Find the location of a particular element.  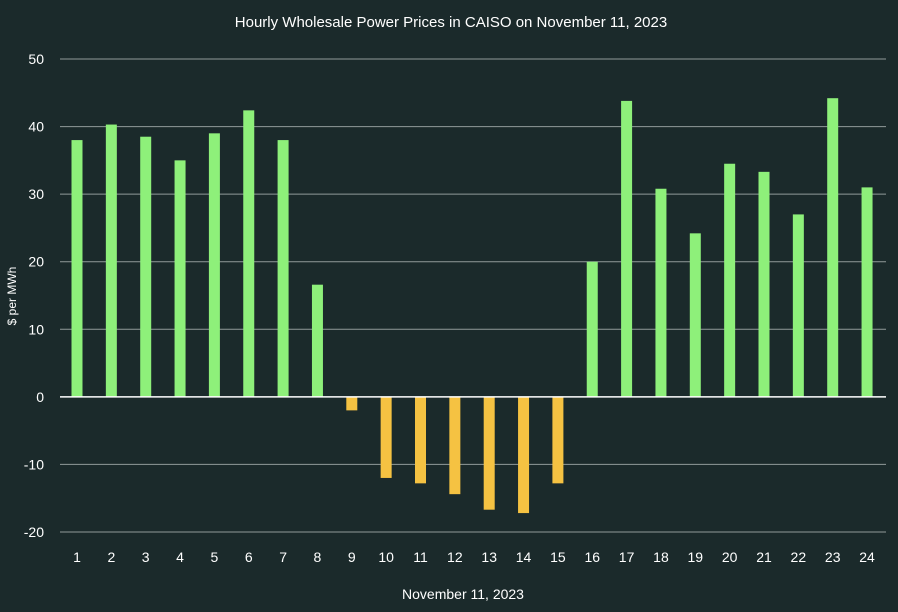

x-tick-label: 22 is located at coordinates (799, 557).